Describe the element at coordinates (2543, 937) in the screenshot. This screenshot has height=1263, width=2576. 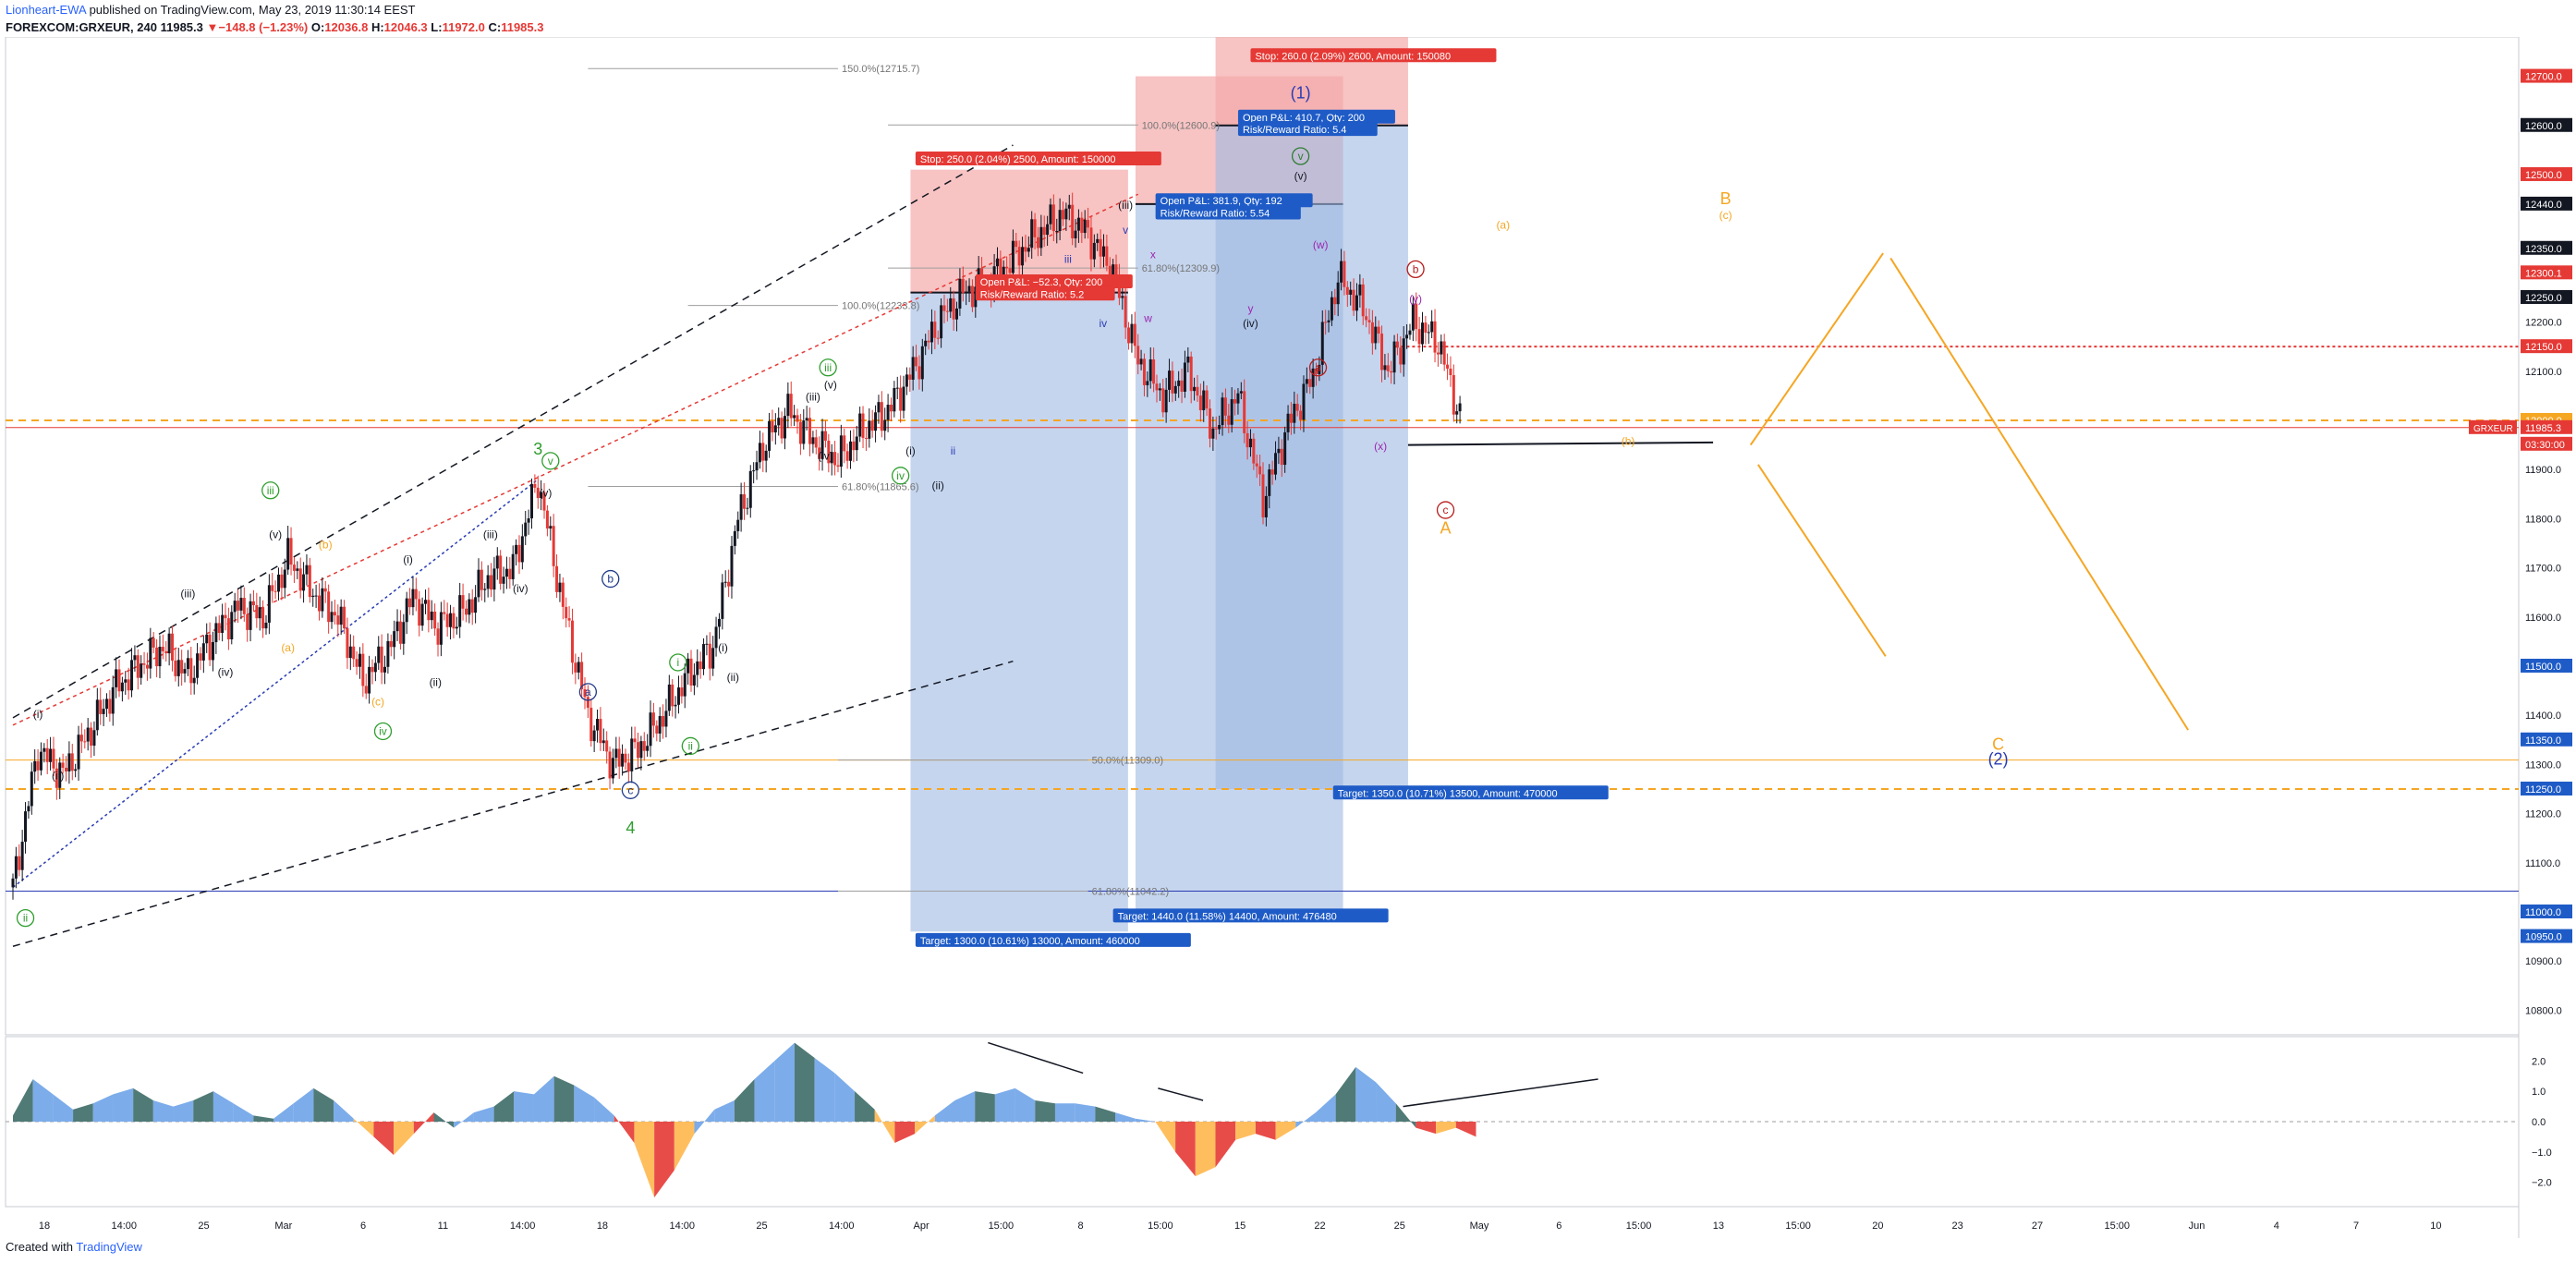
I see `price-tick-25: 10950.0` at that location.